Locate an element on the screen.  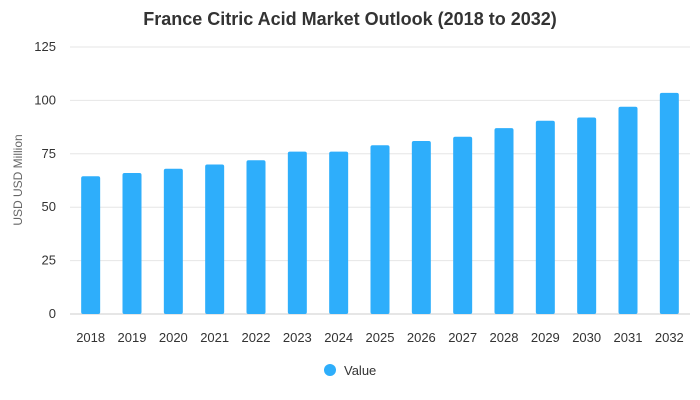
y-tick-label: 125 is located at coordinates (45, 46).